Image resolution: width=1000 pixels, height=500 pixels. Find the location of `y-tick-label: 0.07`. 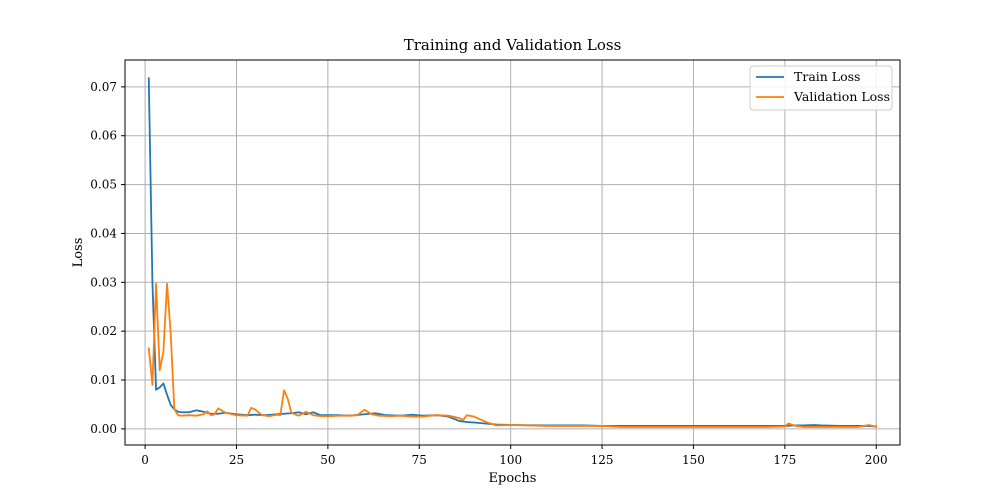

y-tick-label: 0.07 is located at coordinates (103, 87).